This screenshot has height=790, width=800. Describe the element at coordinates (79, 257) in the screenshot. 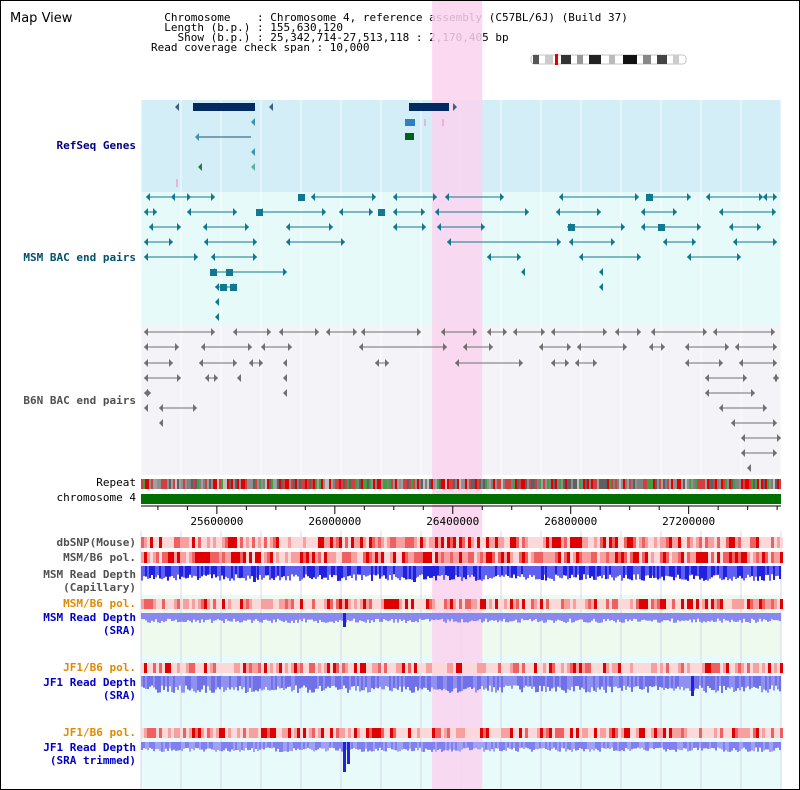

I see `track-label-msm-bac: MSM BAC end pairs` at that location.